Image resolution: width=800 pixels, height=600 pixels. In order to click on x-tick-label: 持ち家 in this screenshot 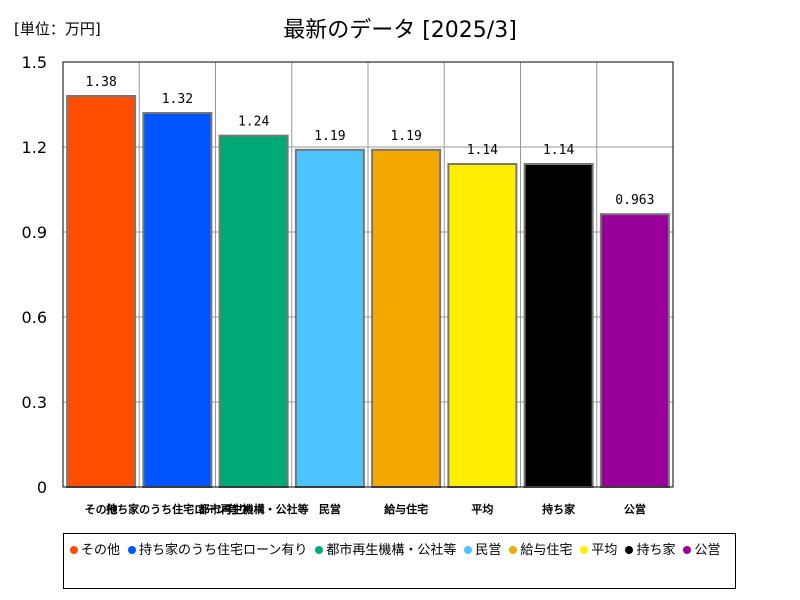, I will do `click(559, 509)`.